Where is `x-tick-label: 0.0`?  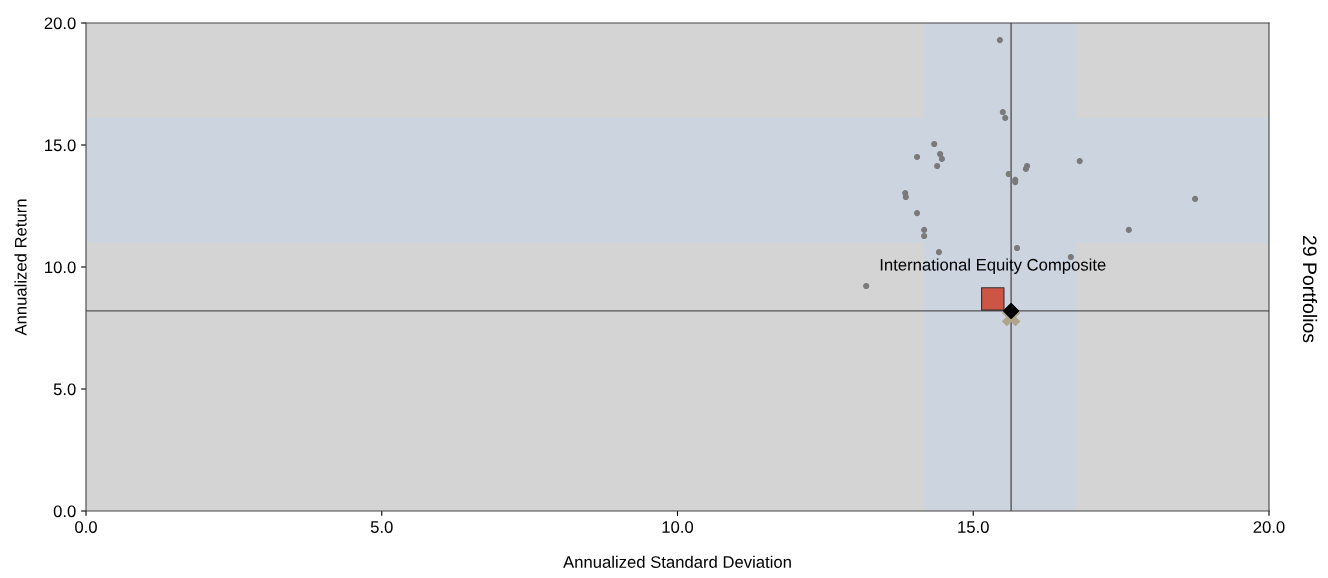 x-tick-label: 0.0 is located at coordinates (86, 527).